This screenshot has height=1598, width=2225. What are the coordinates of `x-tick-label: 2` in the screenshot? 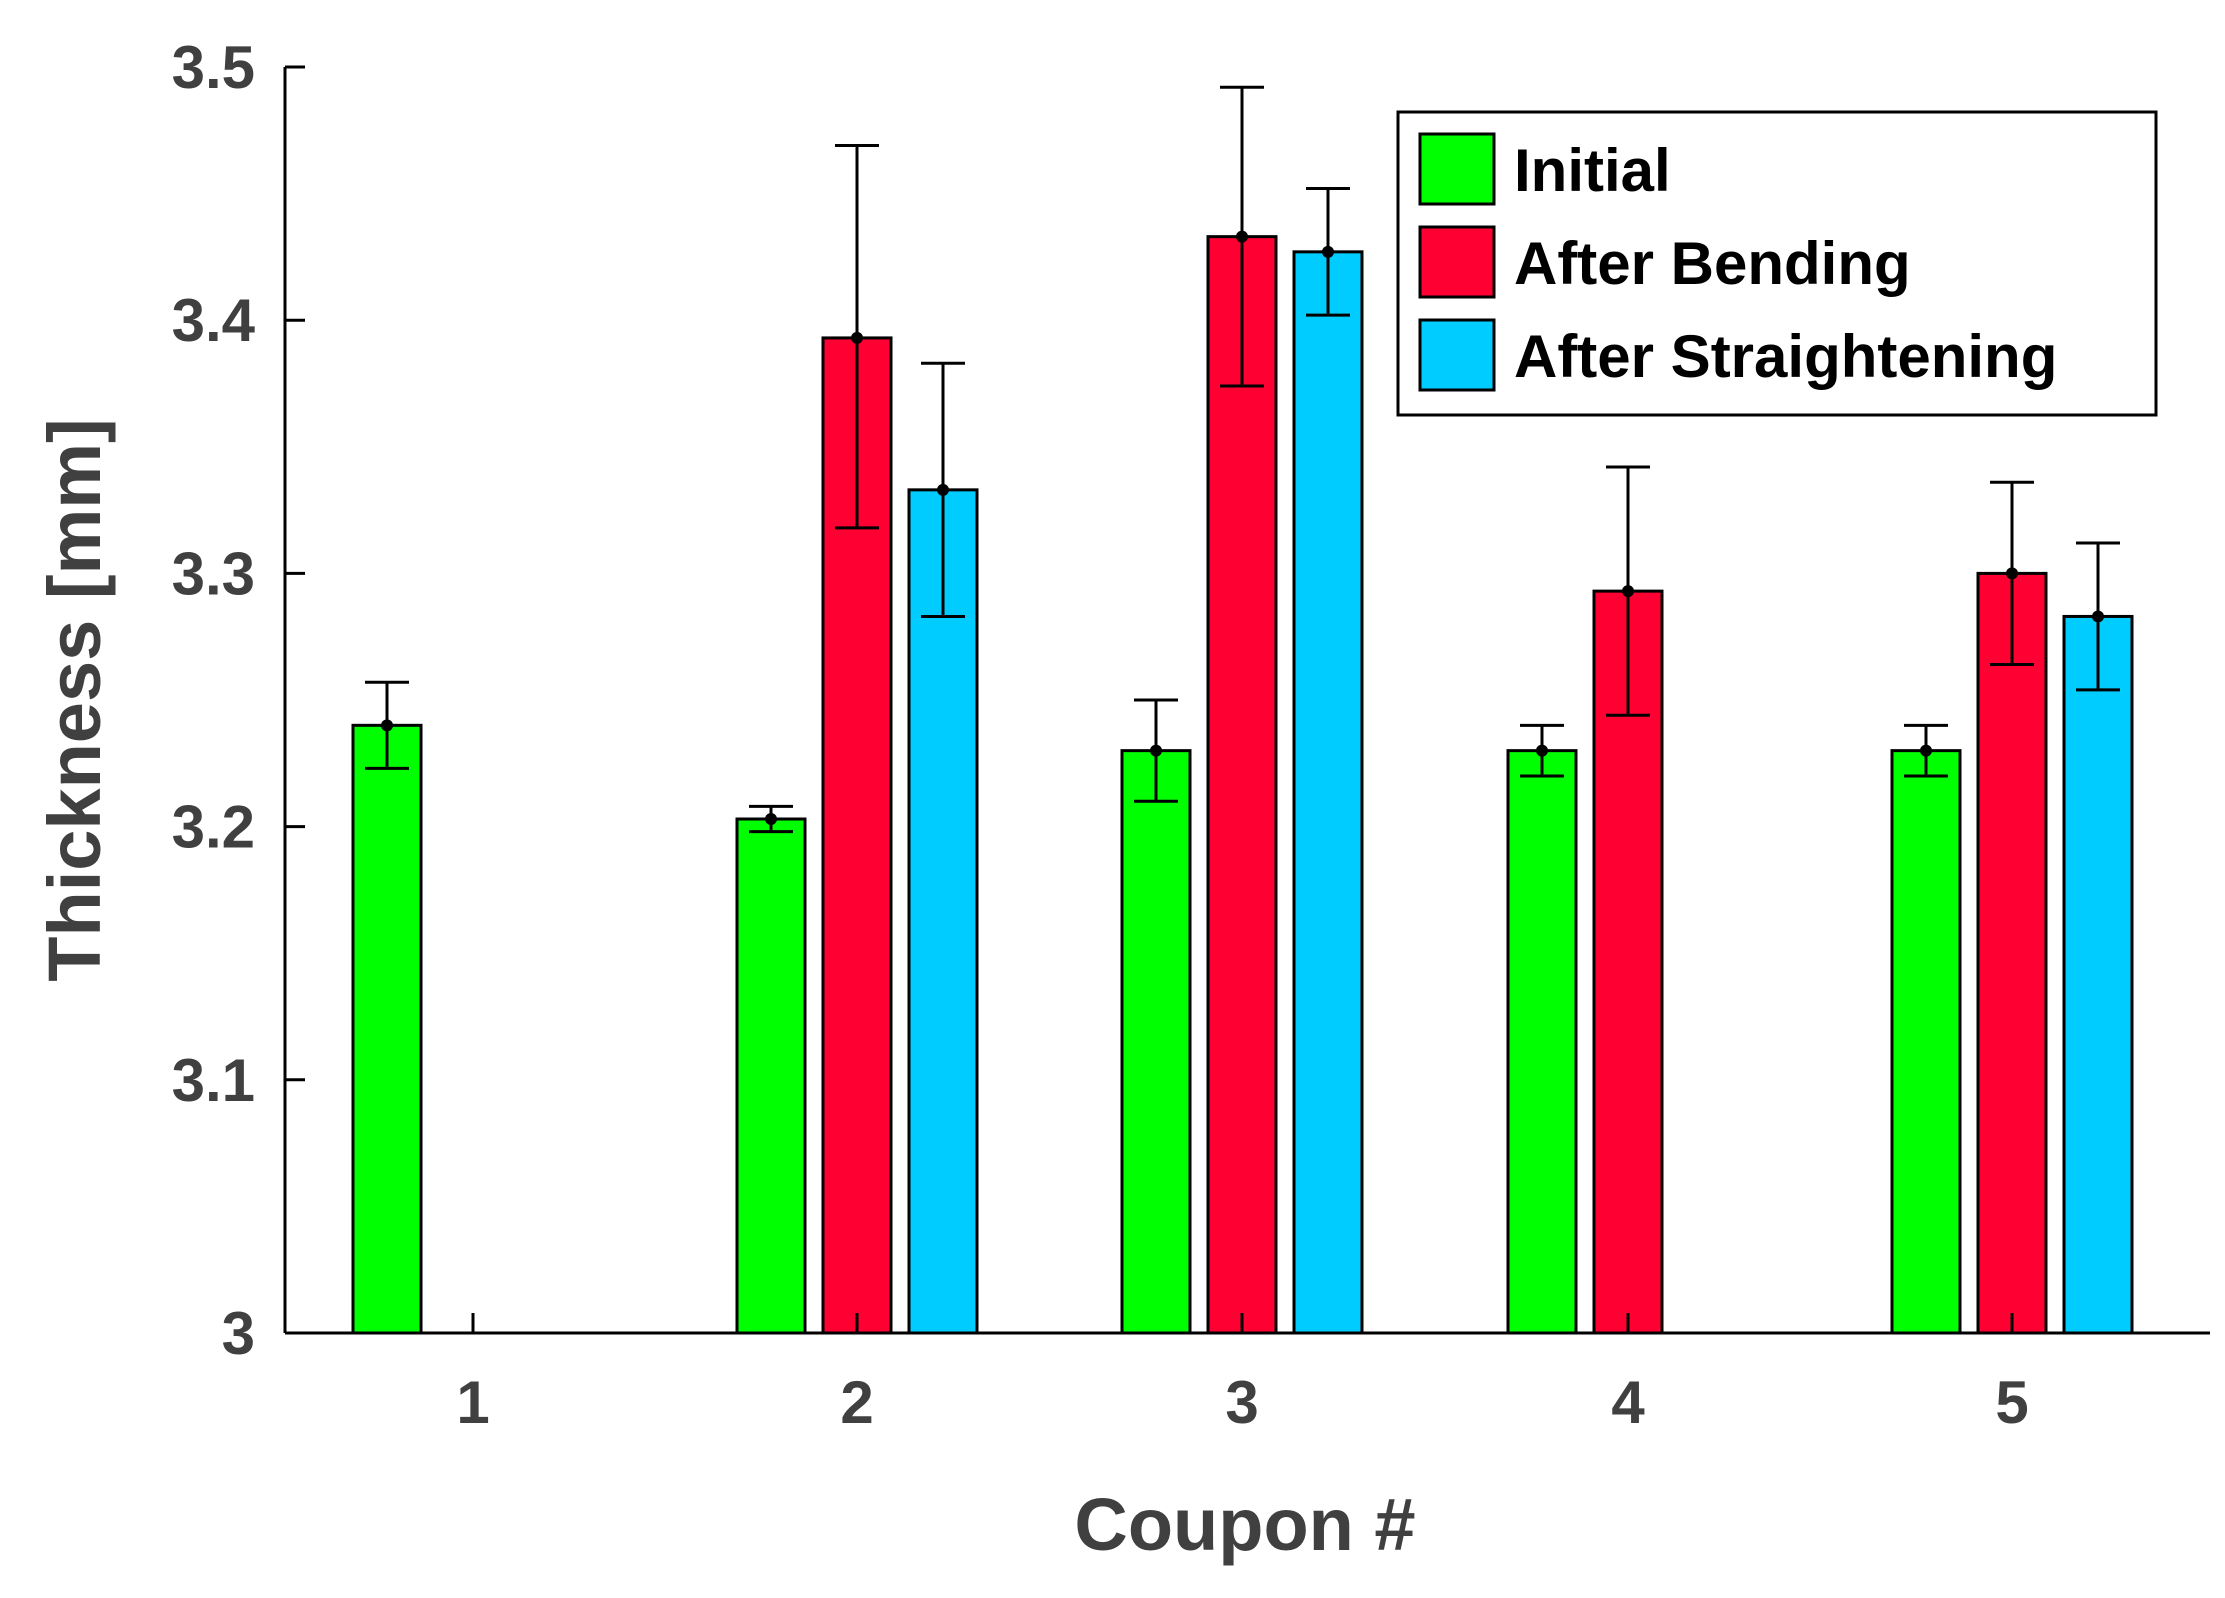 It's located at (856, 1402).